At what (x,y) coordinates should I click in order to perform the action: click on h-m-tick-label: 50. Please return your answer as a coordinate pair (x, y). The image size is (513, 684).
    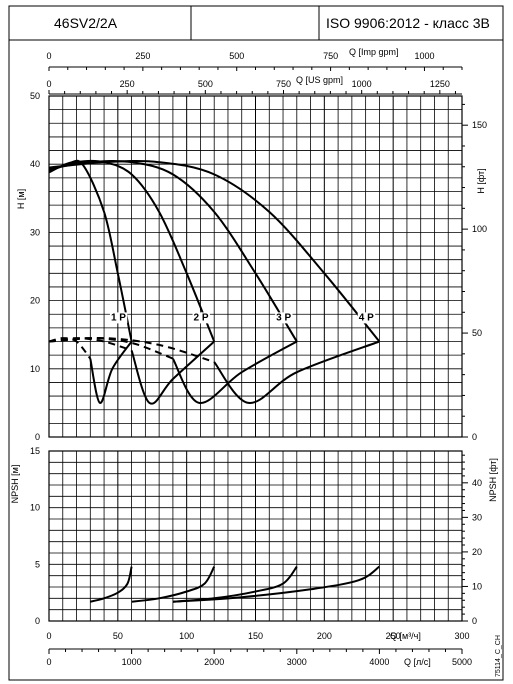
    Looking at the image, I should click on (35, 96).